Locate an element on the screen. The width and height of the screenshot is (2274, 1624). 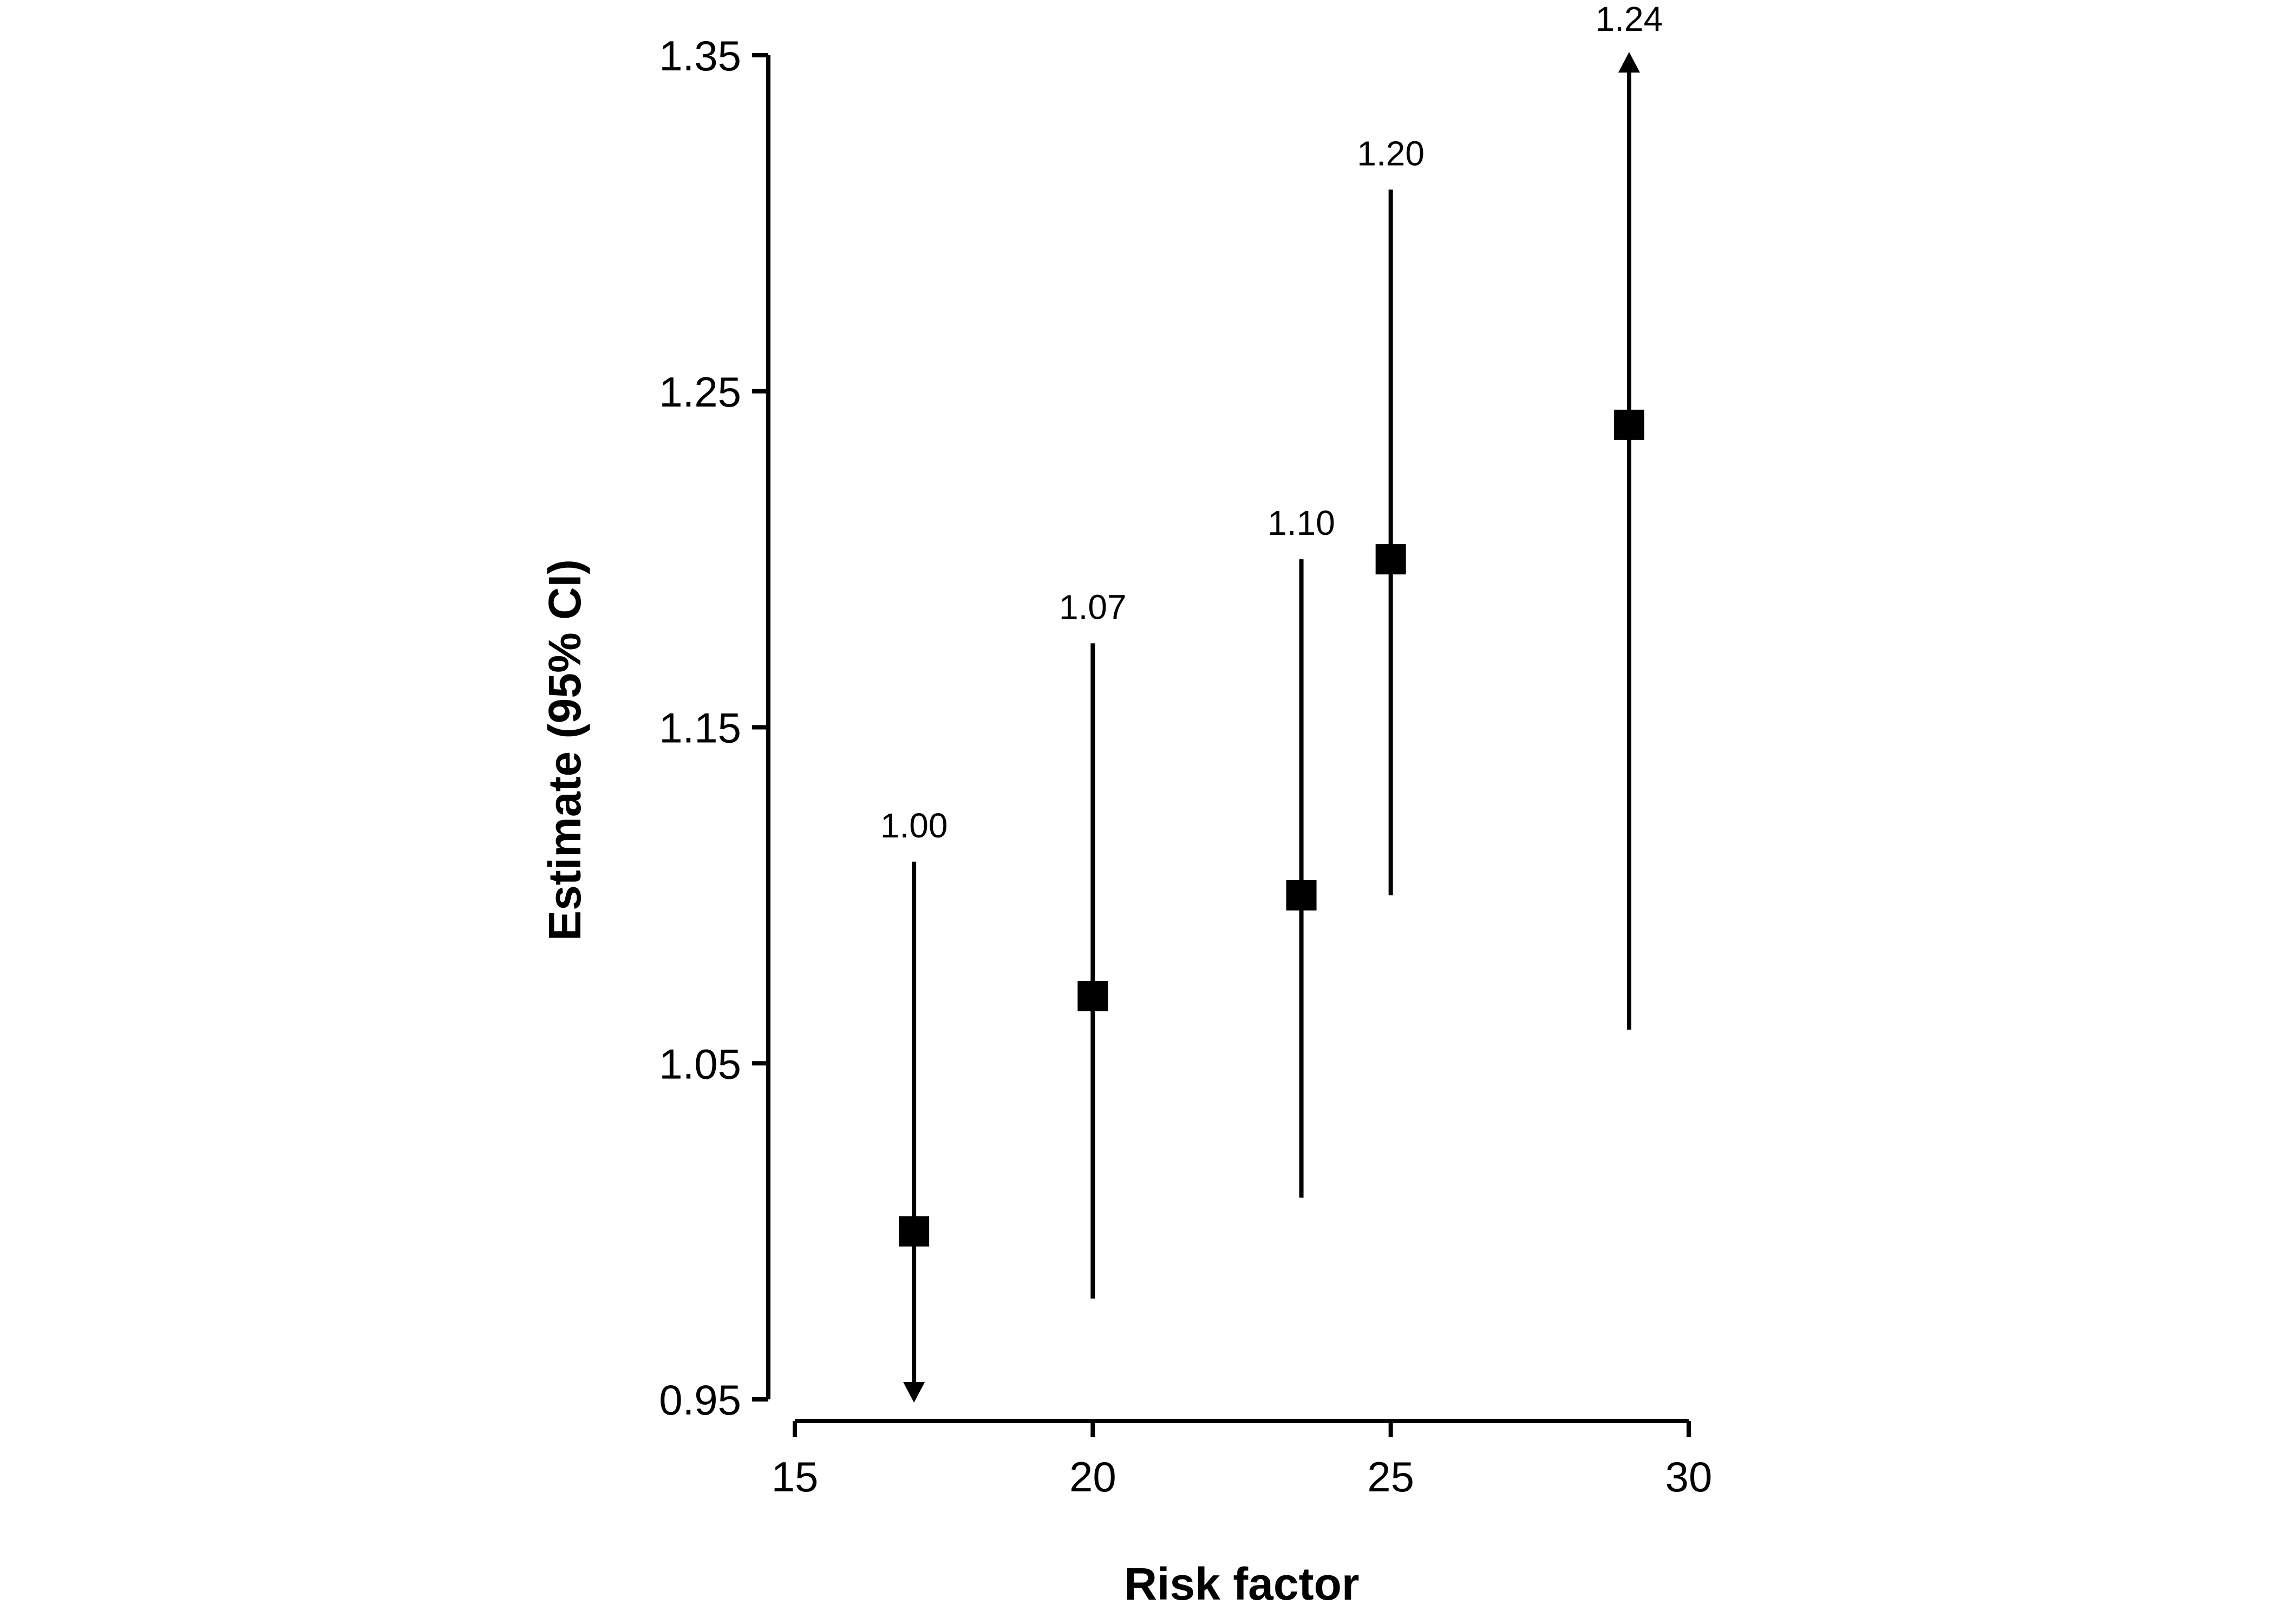
y-tick-label: 1.25 is located at coordinates (700, 392).